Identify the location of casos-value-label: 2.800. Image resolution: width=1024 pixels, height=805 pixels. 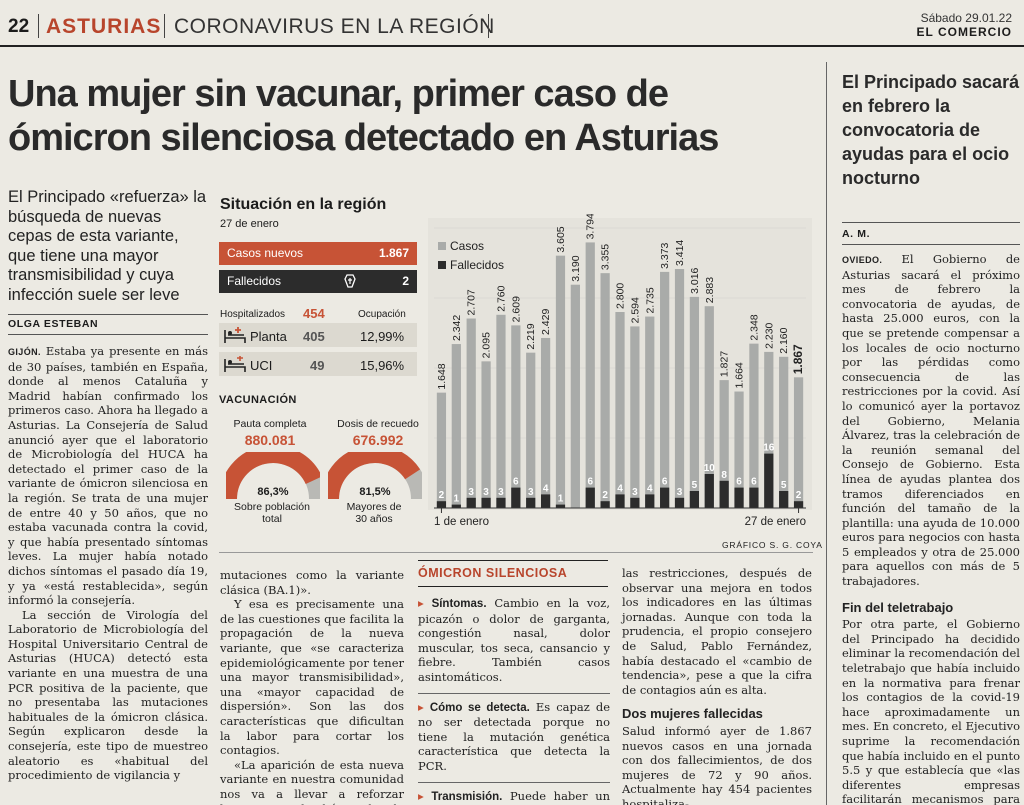
(621, 296).